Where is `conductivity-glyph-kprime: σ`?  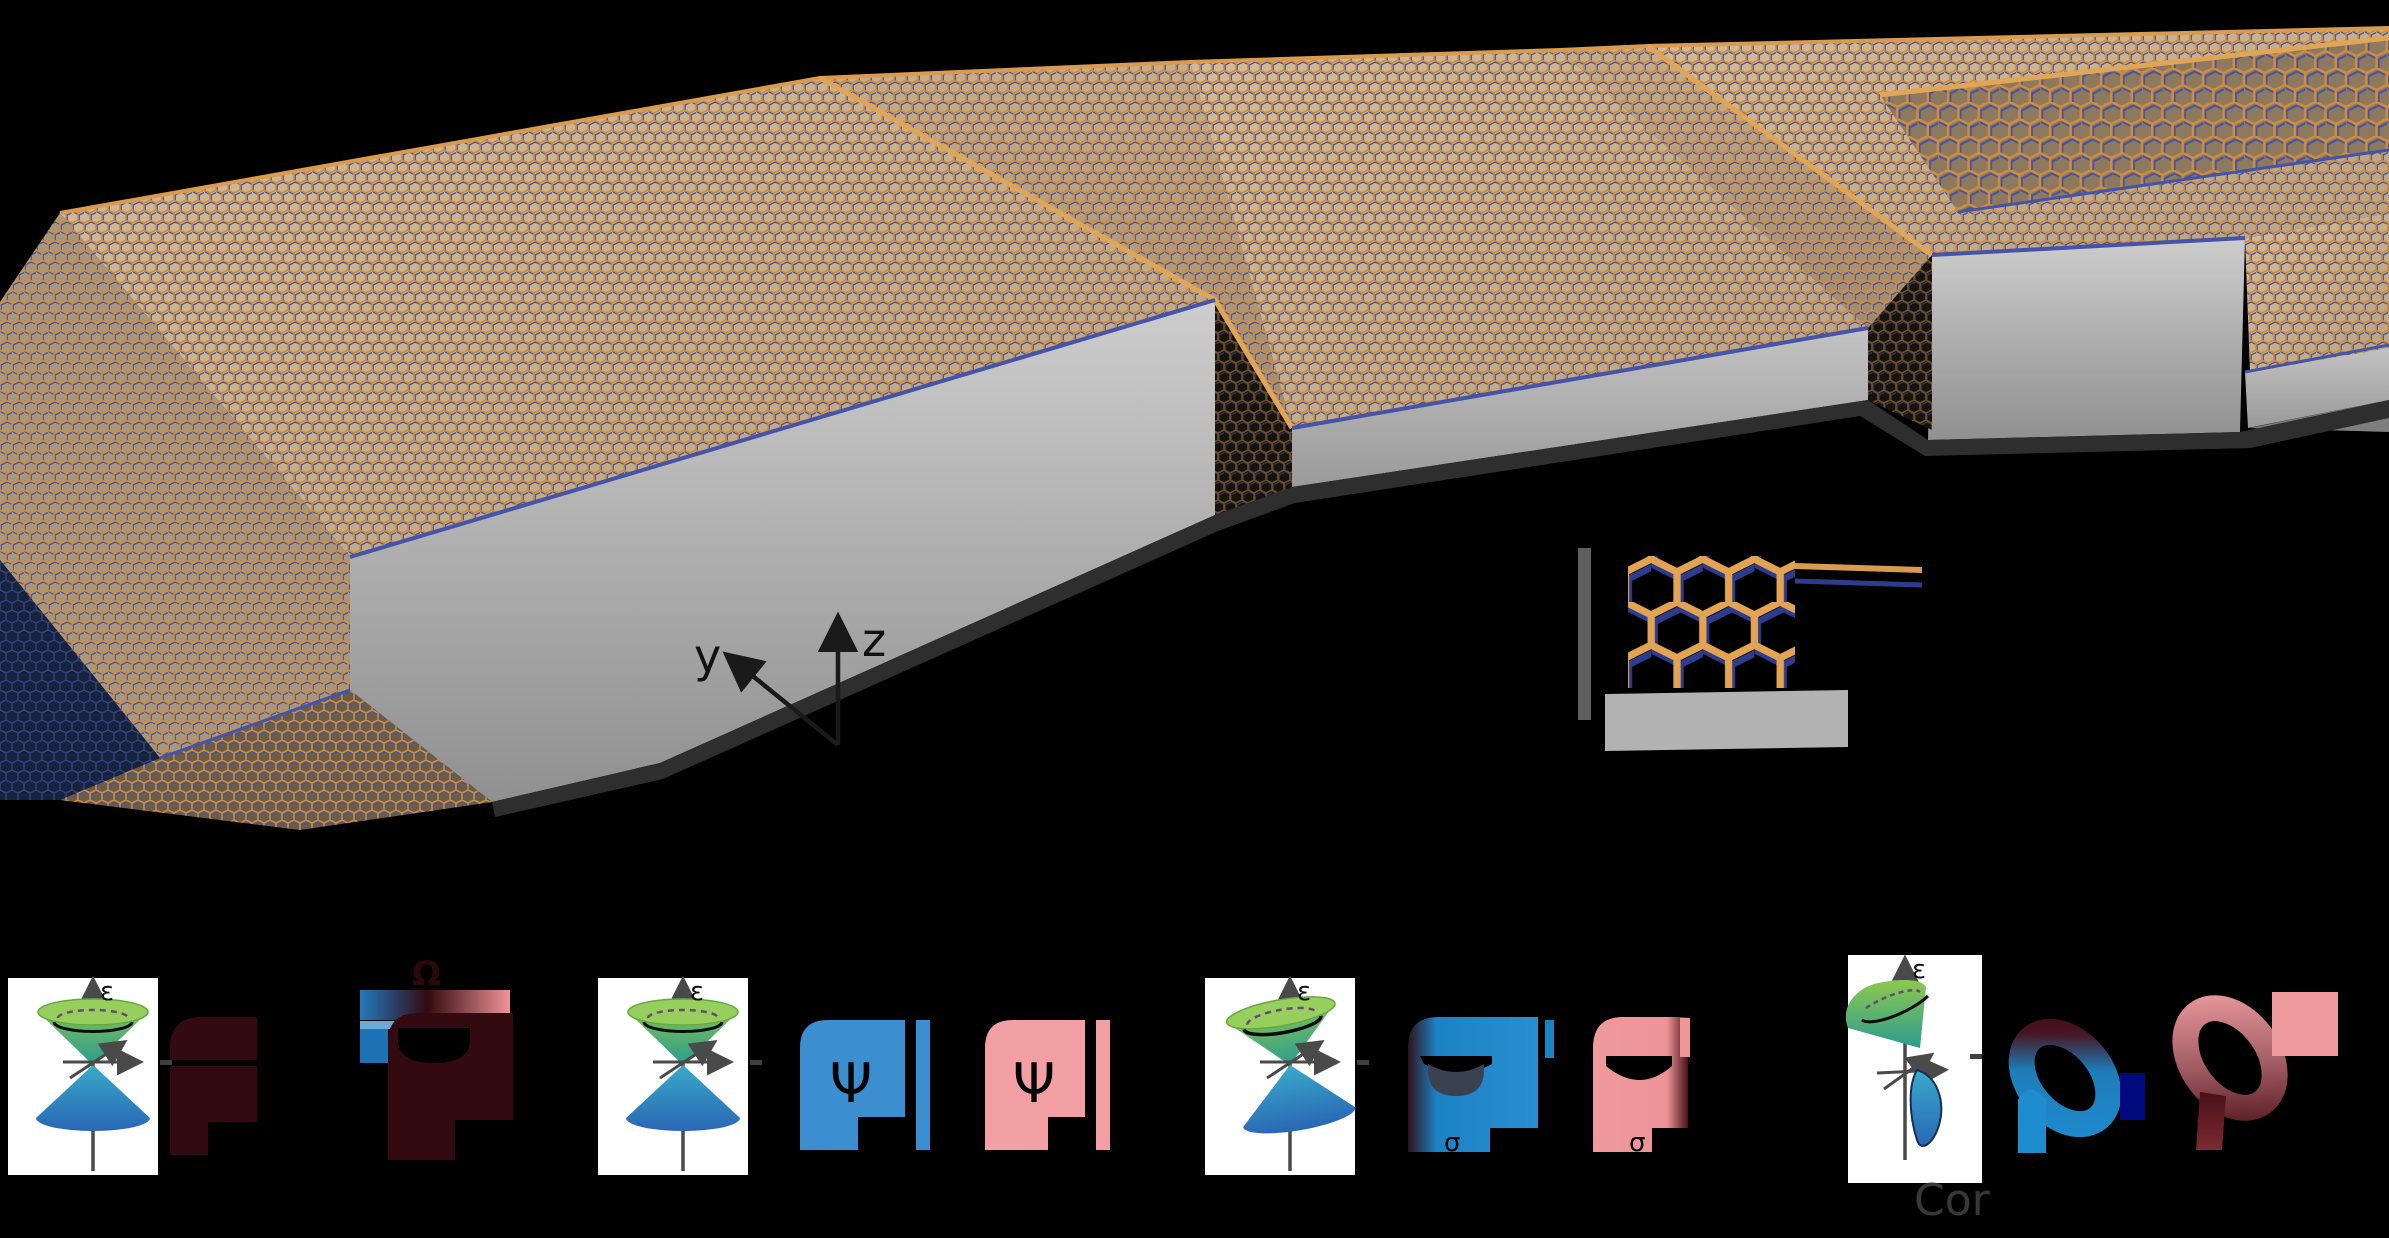
conductivity-glyph-kprime: σ is located at coordinates (1637, 1143).